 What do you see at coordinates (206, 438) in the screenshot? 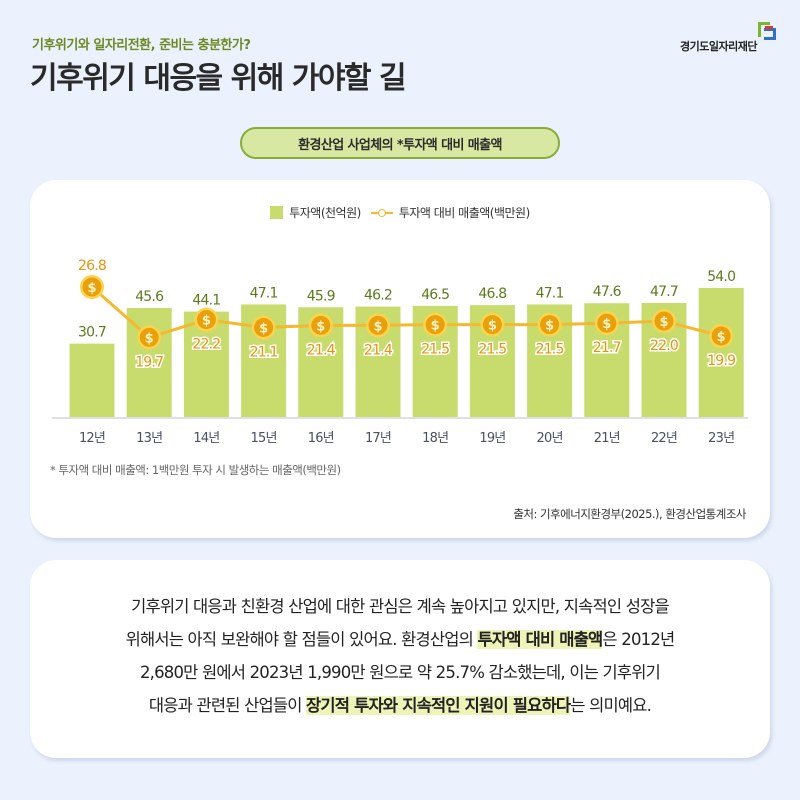
I see `svg-text: 14년` at bounding box center [206, 438].